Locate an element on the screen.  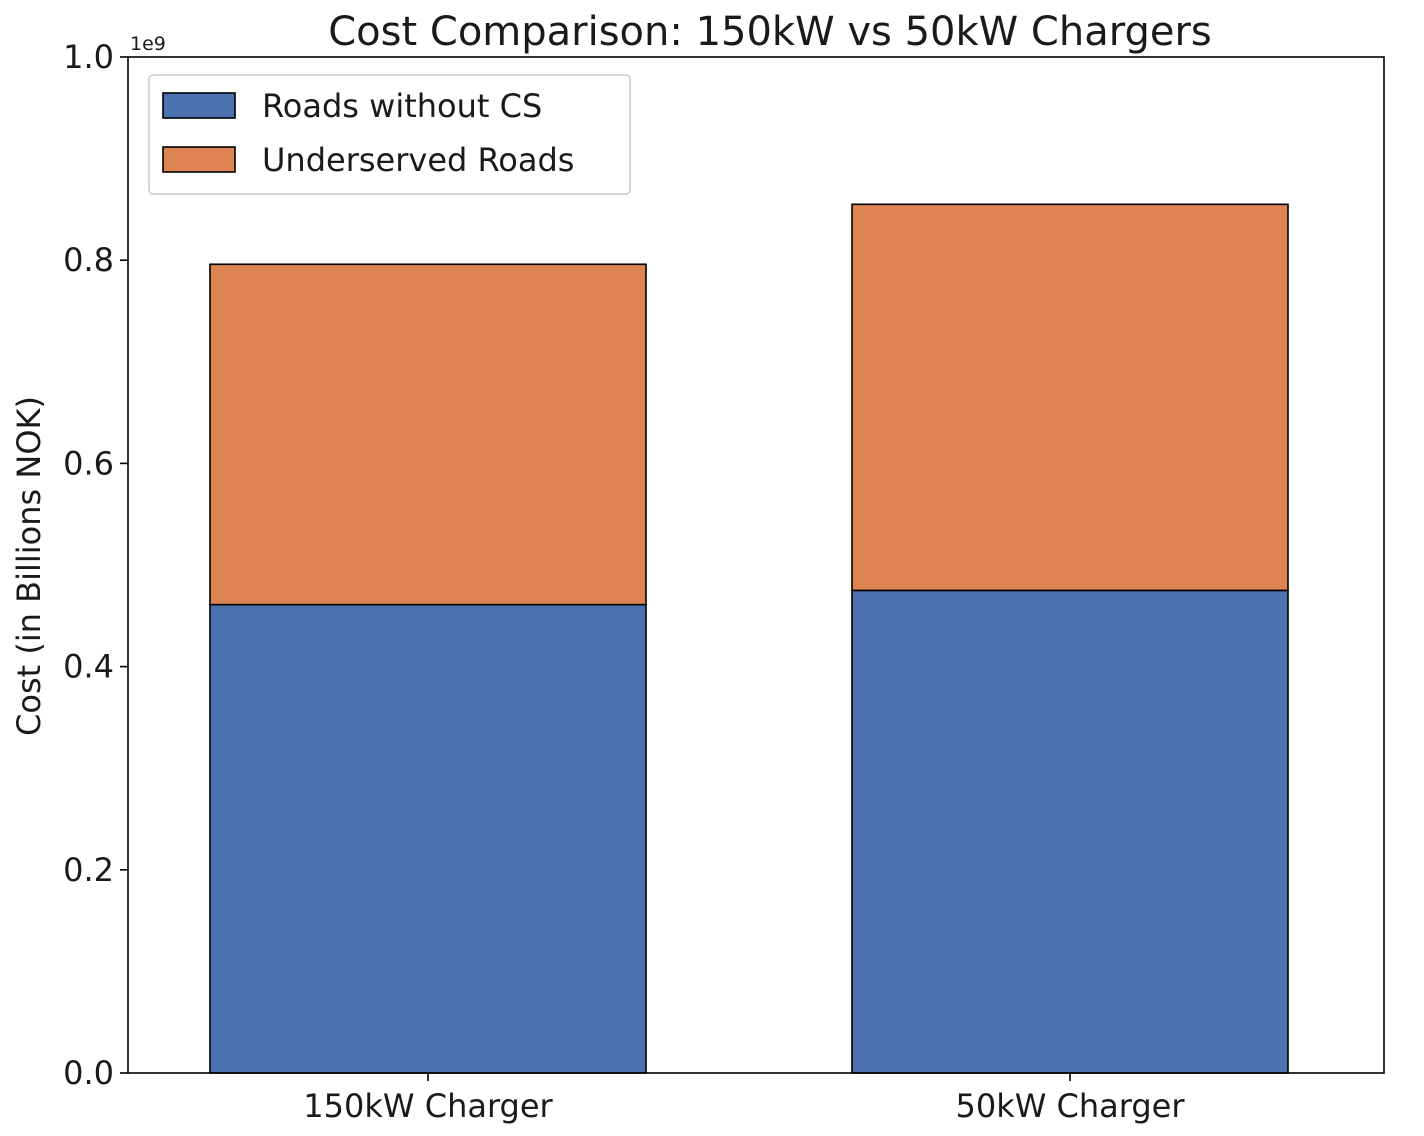
legend: Roads without CS Underserved Roads is located at coordinates (389, 134).